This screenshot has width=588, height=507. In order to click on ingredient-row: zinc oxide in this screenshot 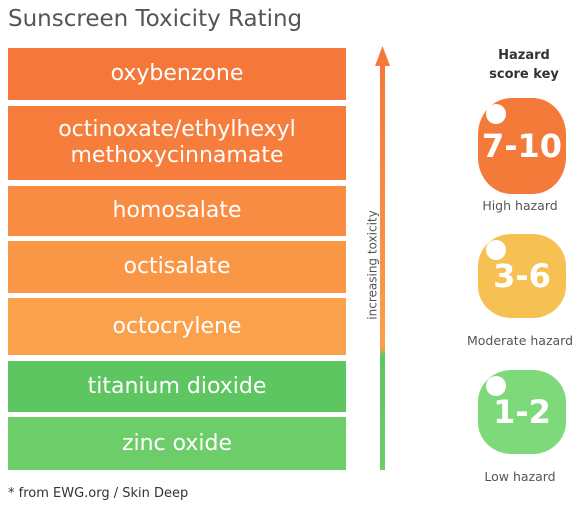, I will do `click(177, 443)`.